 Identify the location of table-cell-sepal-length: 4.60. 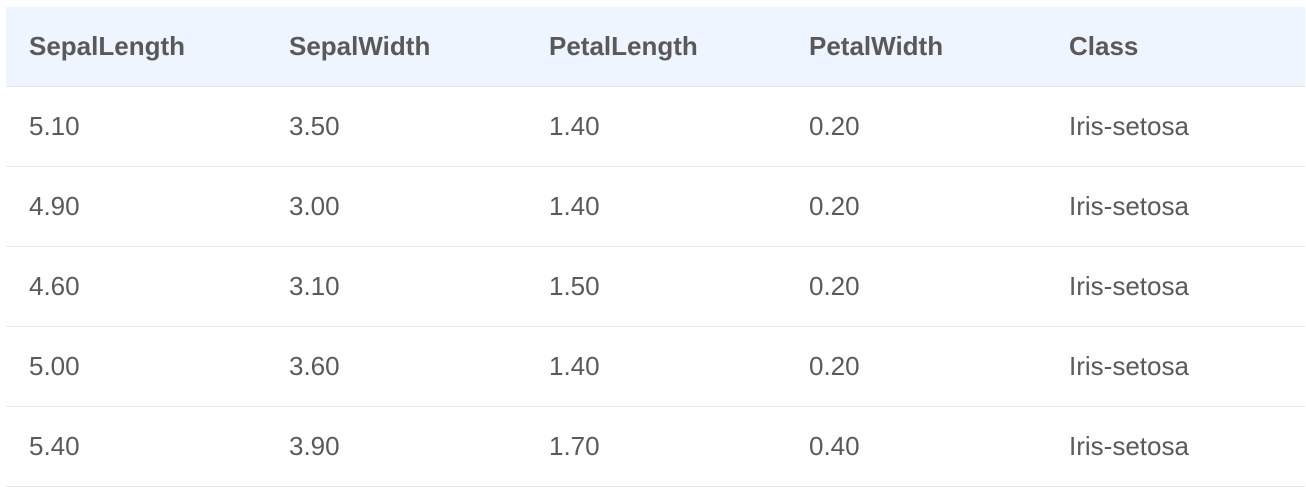
(136, 286).